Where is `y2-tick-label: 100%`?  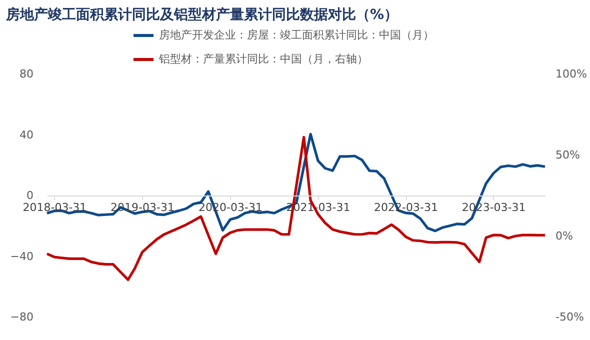 y2-tick-label: 100% is located at coordinates (571, 74).